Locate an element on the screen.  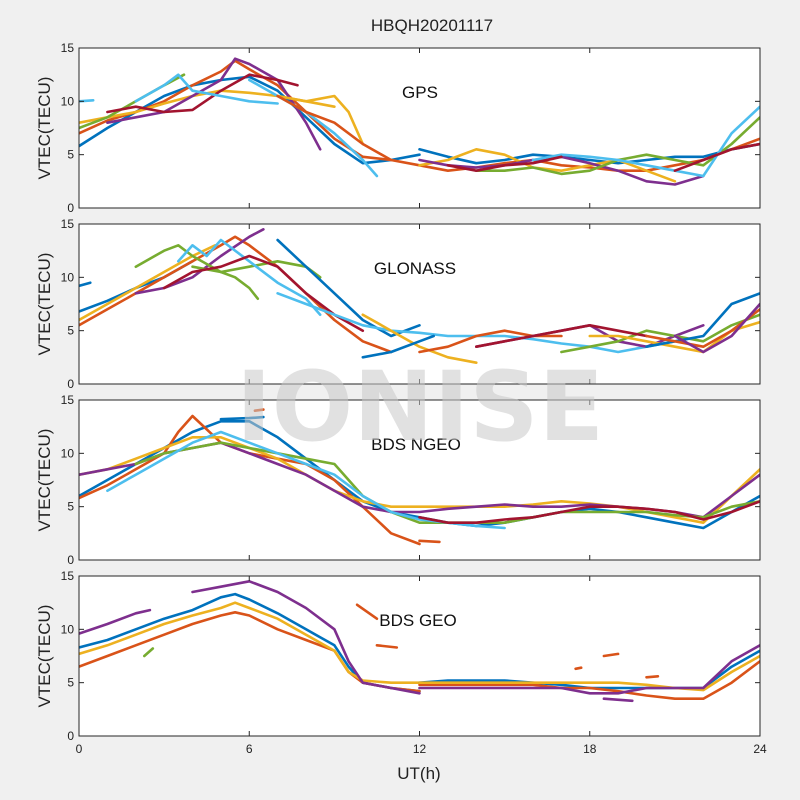
x-tick-label: 24 is located at coordinates (760, 749).